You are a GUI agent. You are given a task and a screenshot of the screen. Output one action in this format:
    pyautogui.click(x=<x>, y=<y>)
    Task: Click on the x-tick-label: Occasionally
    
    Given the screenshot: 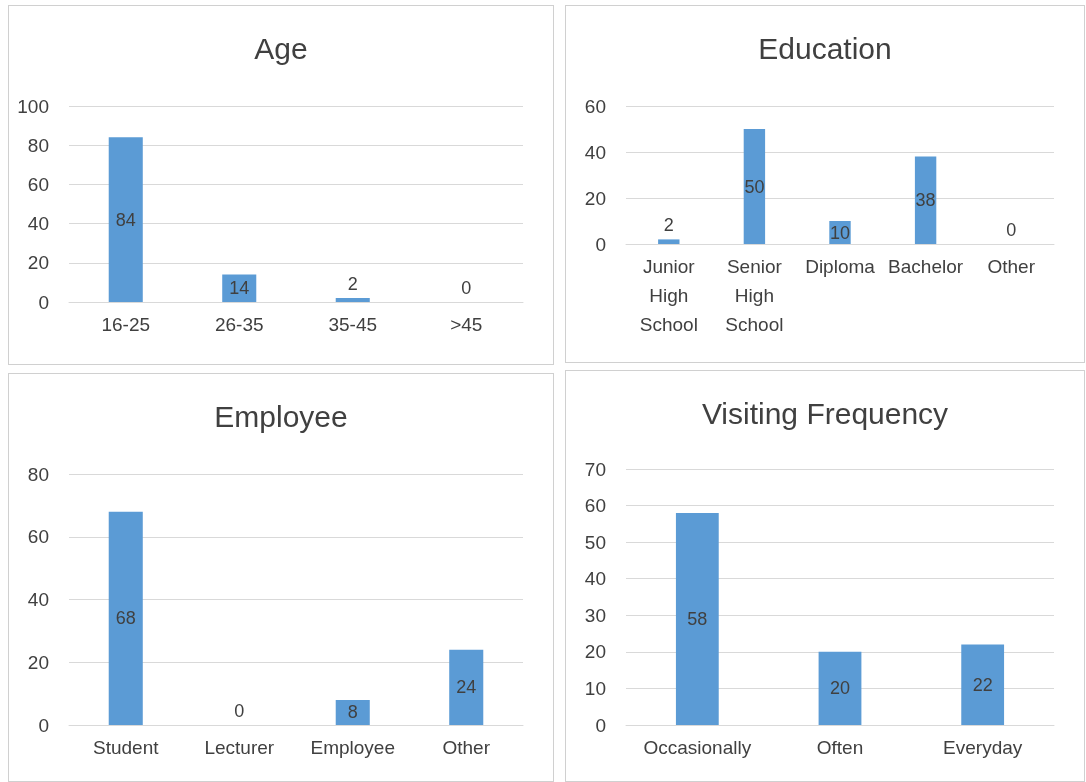 What is the action you would take?
    pyautogui.click(x=697, y=747)
    